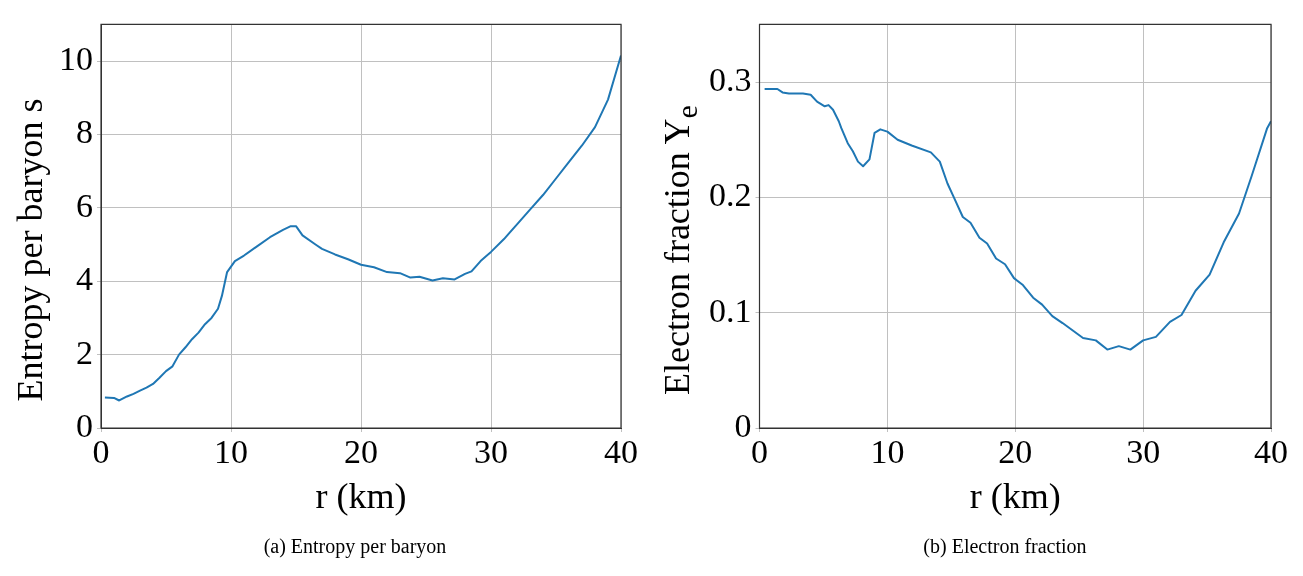 This screenshot has height=576, width=1303. Describe the element at coordinates (1005, 546) in the screenshot. I see `text: (b) Electron fraction` at that location.